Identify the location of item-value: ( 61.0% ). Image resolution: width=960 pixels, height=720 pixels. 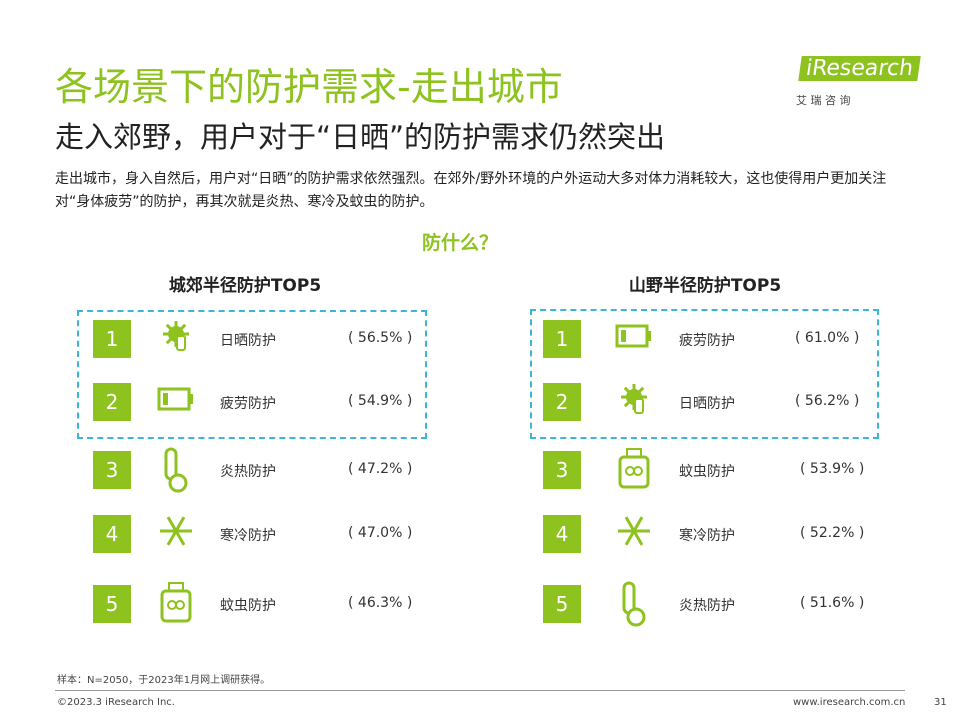
(827, 338).